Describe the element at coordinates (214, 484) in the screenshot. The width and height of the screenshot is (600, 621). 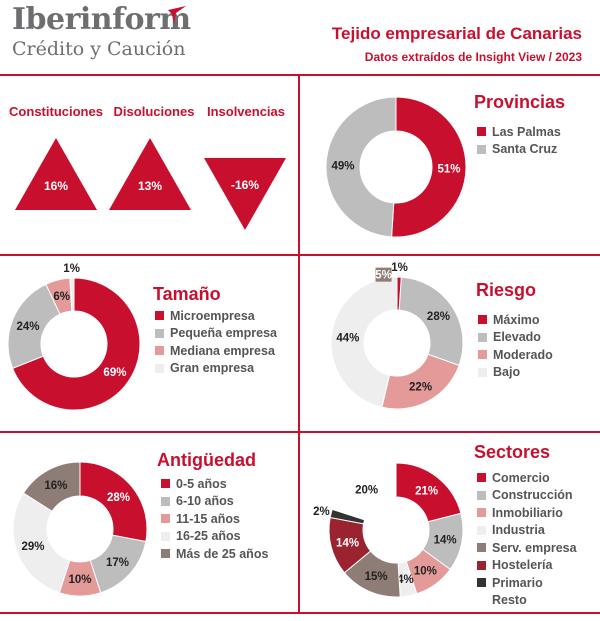
I see `legend-item: 0-5 años` at that location.